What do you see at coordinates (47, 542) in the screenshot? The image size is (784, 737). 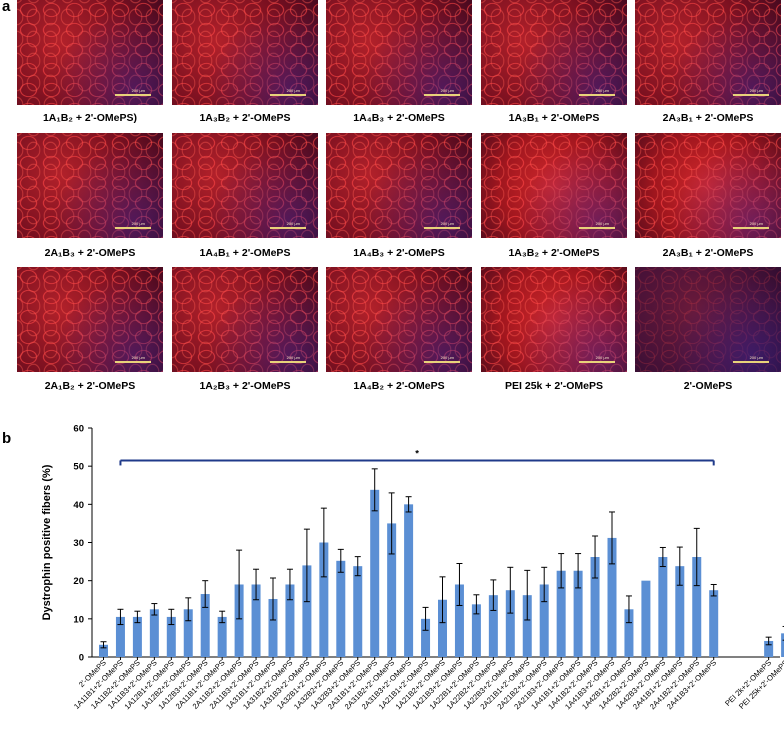 I see `y-axis-label: Dystrophin positive fibers (%)` at bounding box center [47, 542].